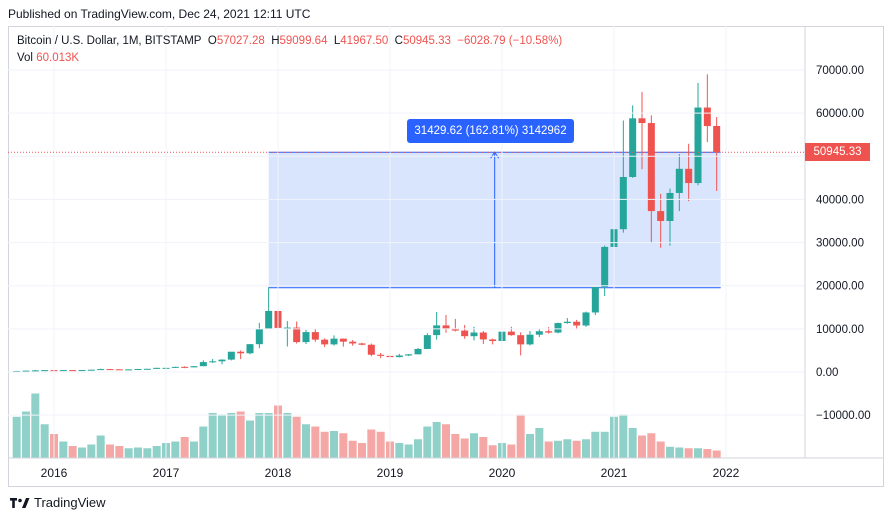  What do you see at coordinates (490, 131) in the screenshot?
I see `measure-label: 31429.62 (162.81%) 3142962` at bounding box center [490, 131].